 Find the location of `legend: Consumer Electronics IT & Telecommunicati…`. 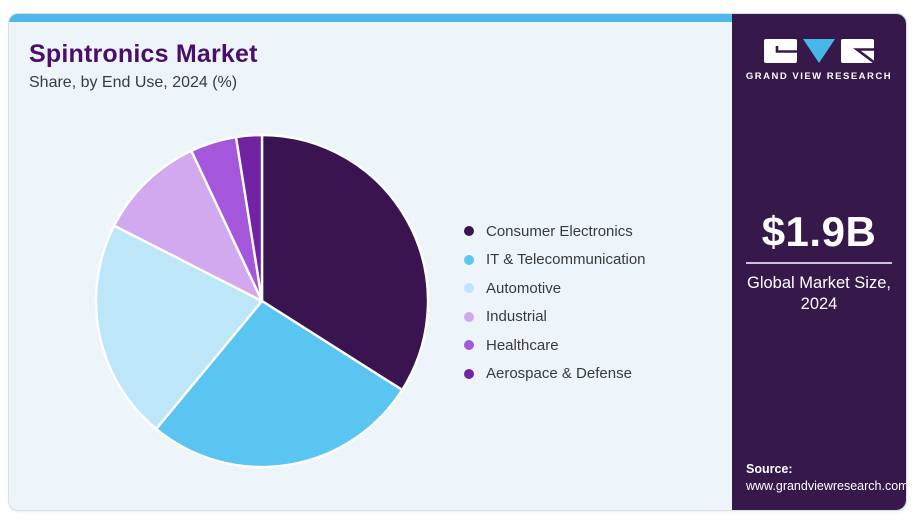

legend: Consumer Electronics IT & Telecommunicati… is located at coordinates (555, 302).